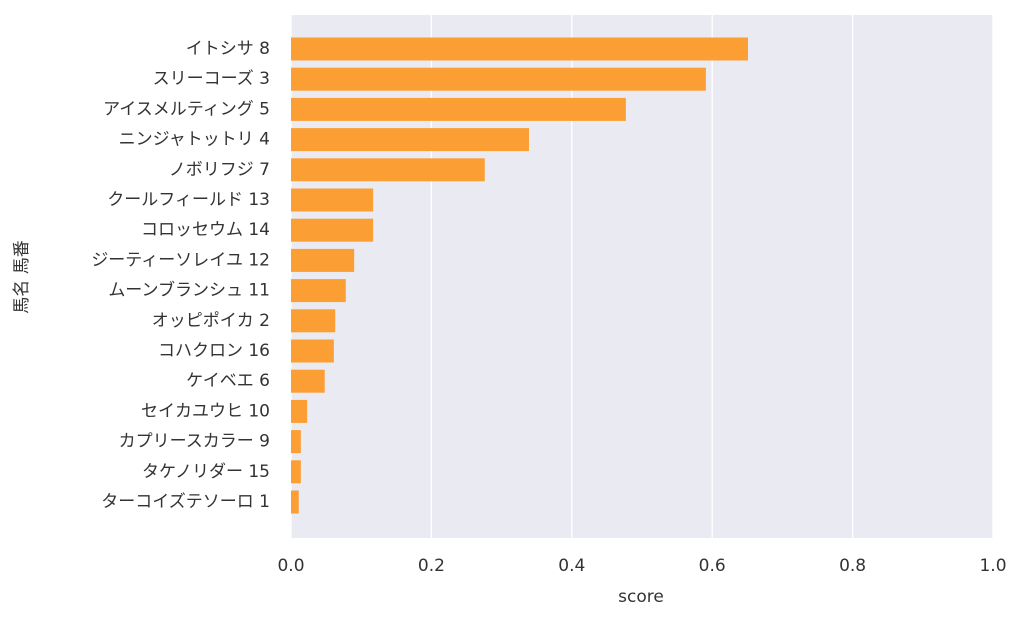  What do you see at coordinates (180, 260) in the screenshot?
I see `y-tick-label: ジーティーソレイユ 12` at bounding box center [180, 260].